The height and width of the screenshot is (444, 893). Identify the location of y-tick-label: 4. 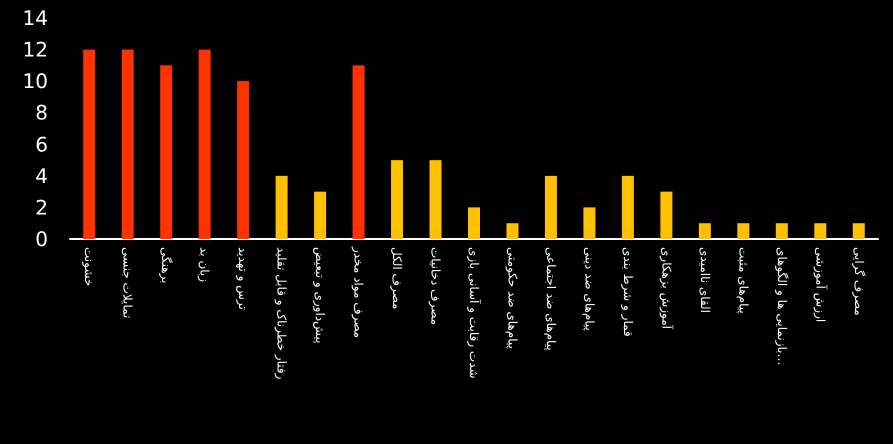
(41, 176).